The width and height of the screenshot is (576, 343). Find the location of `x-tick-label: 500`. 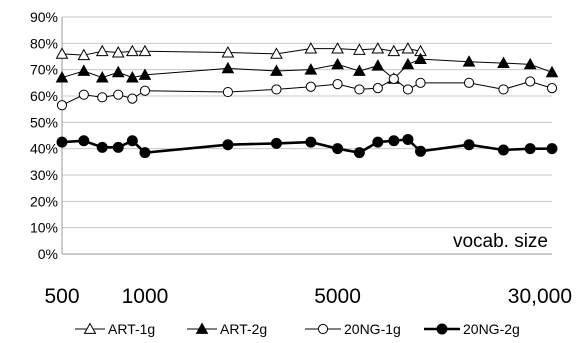

x-tick-label: 500 is located at coordinates (61, 296).